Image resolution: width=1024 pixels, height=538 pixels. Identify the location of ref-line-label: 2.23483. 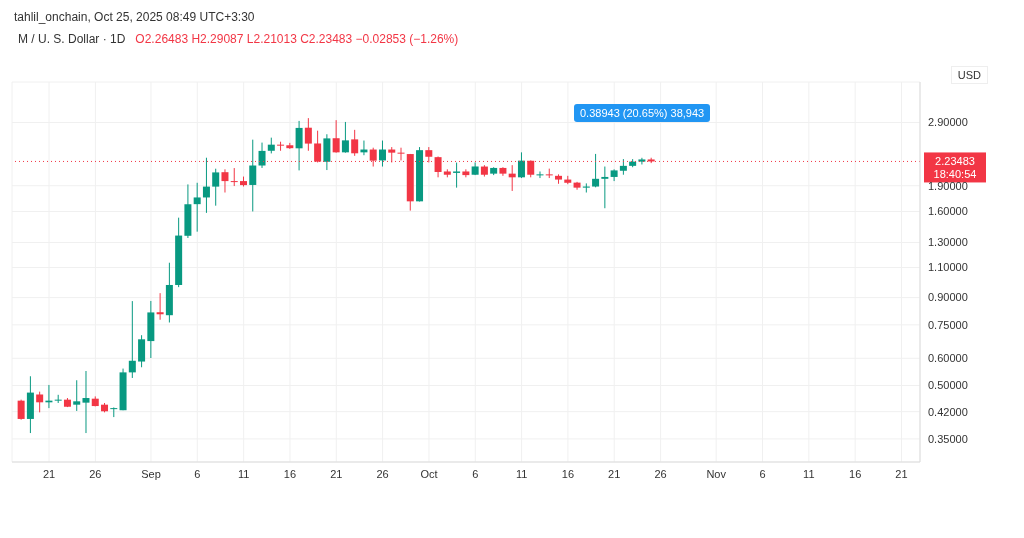
(955, 161).